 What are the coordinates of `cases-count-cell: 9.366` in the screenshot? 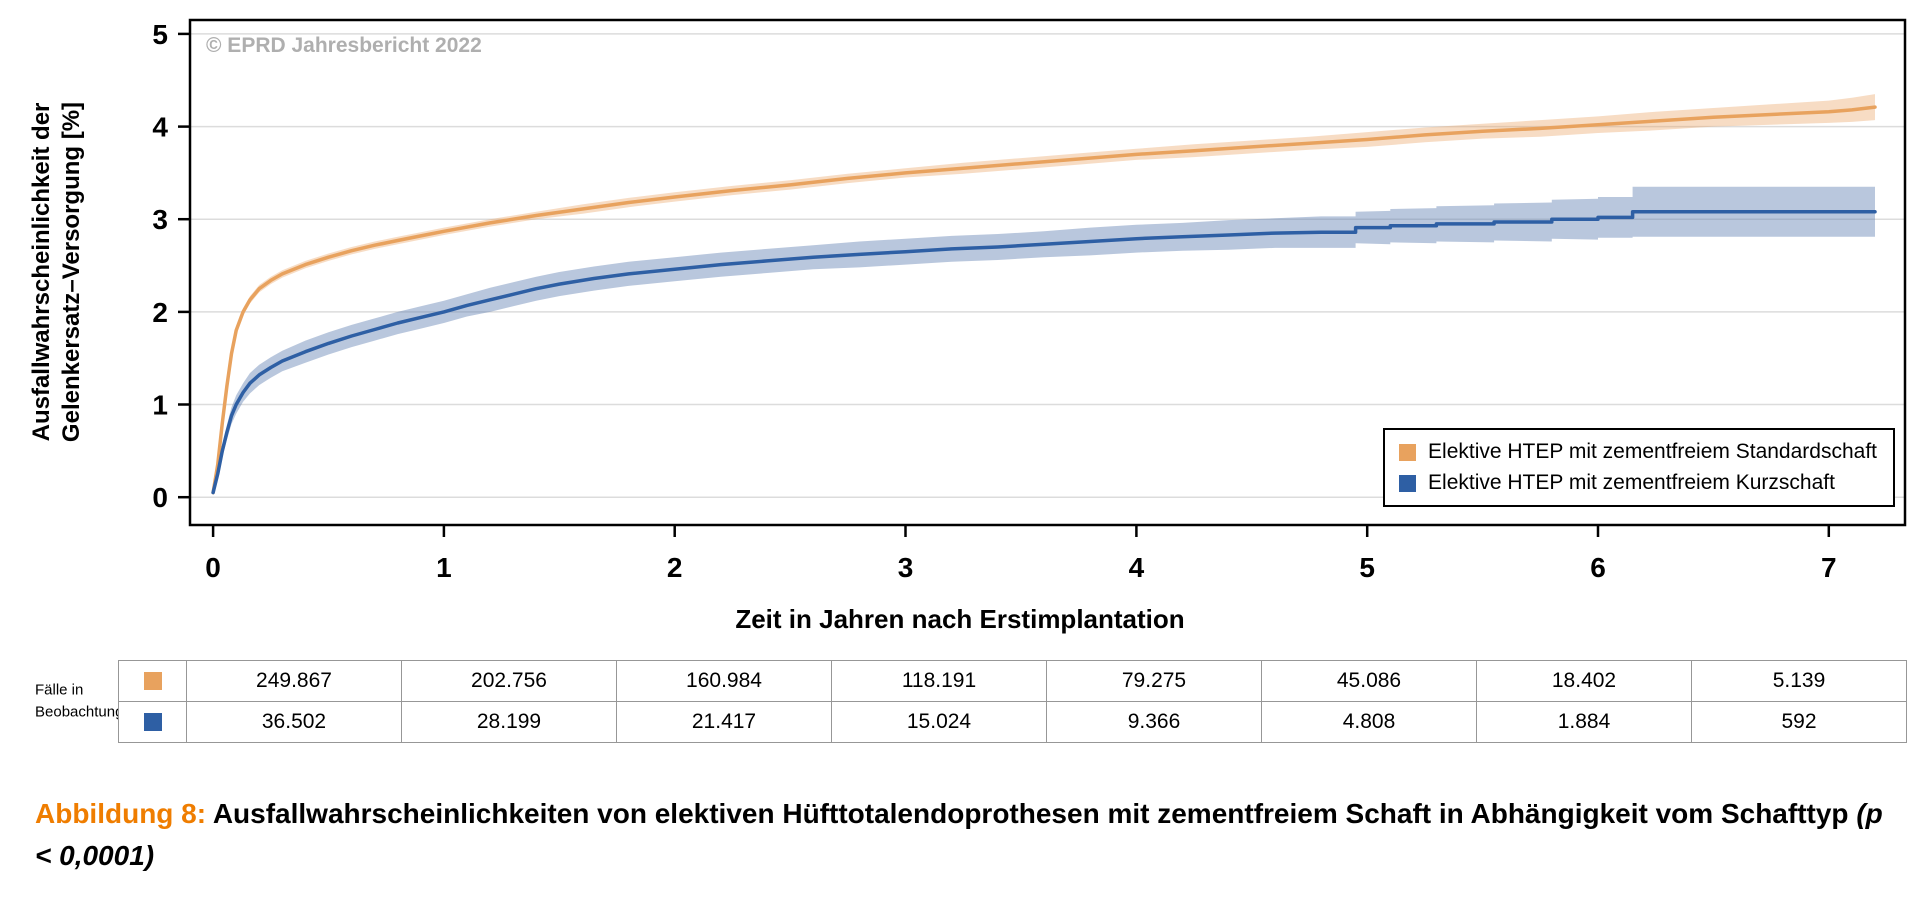 It's located at (1153, 722).